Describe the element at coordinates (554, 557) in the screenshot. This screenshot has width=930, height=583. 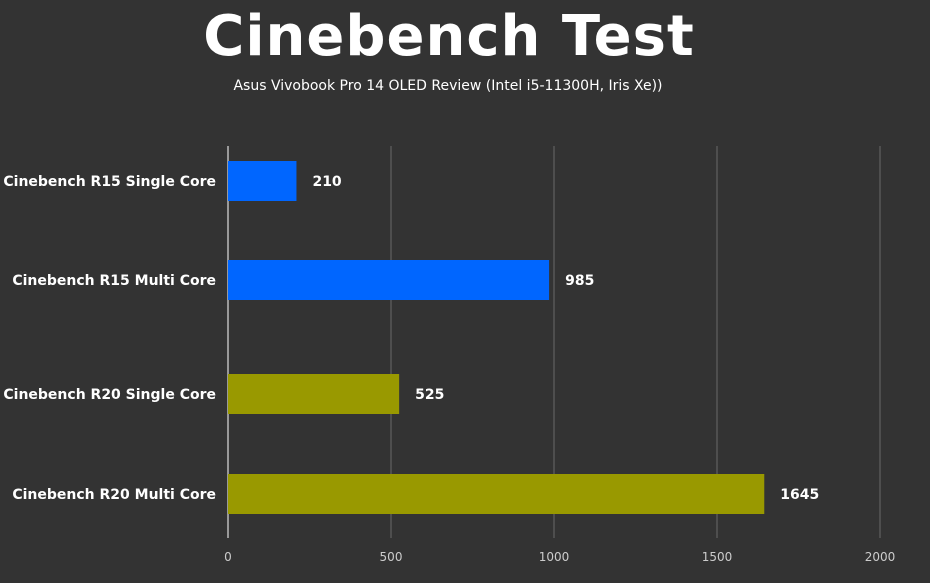
I see `x-tick-label-1000: 1000` at that location.